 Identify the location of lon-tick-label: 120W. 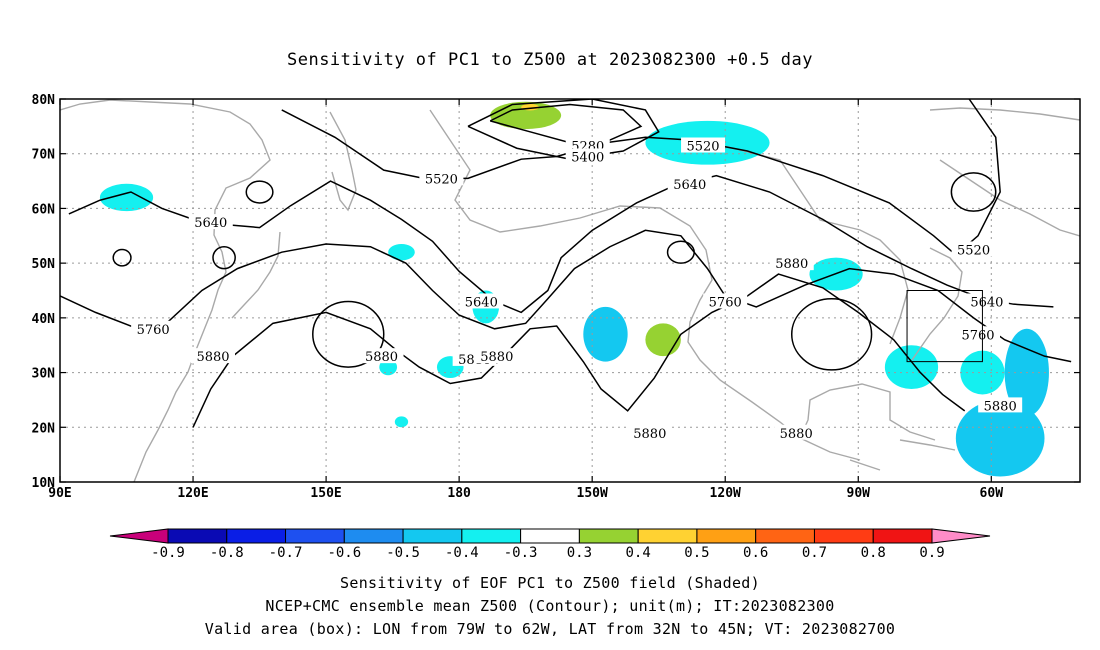
(725, 493).